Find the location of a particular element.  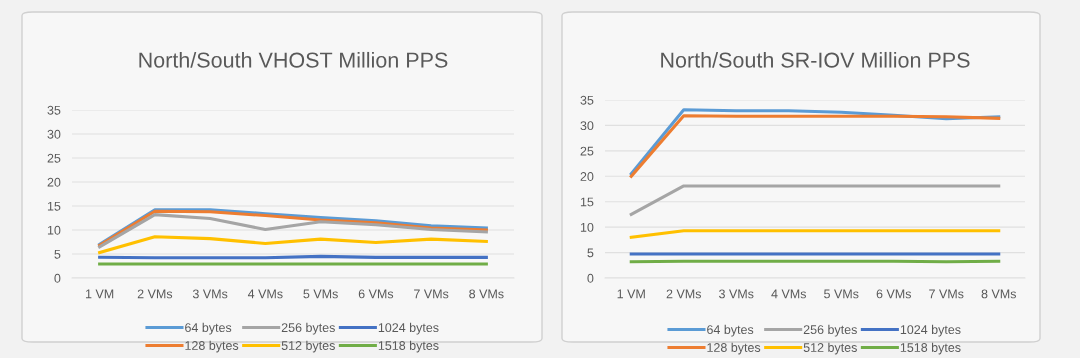

chart-title: North/South SR-IOV Million PPS is located at coordinates (815, 59).